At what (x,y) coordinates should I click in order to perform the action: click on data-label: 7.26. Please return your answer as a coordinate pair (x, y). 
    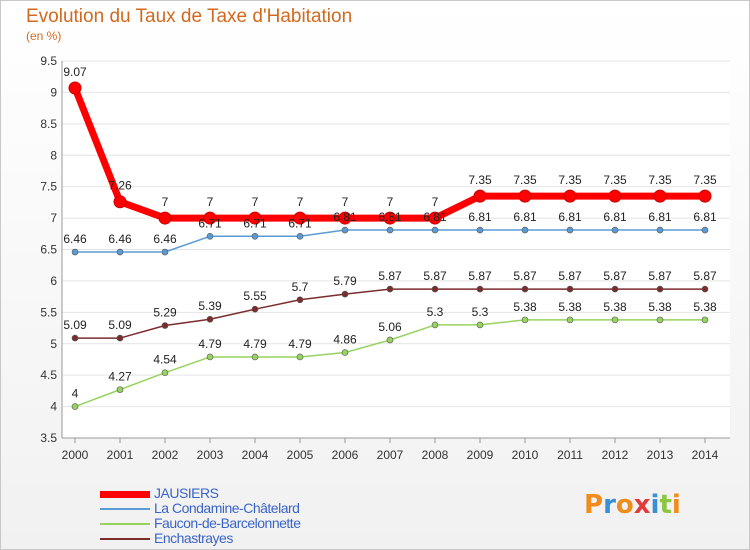
    Looking at the image, I should click on (120, 186).